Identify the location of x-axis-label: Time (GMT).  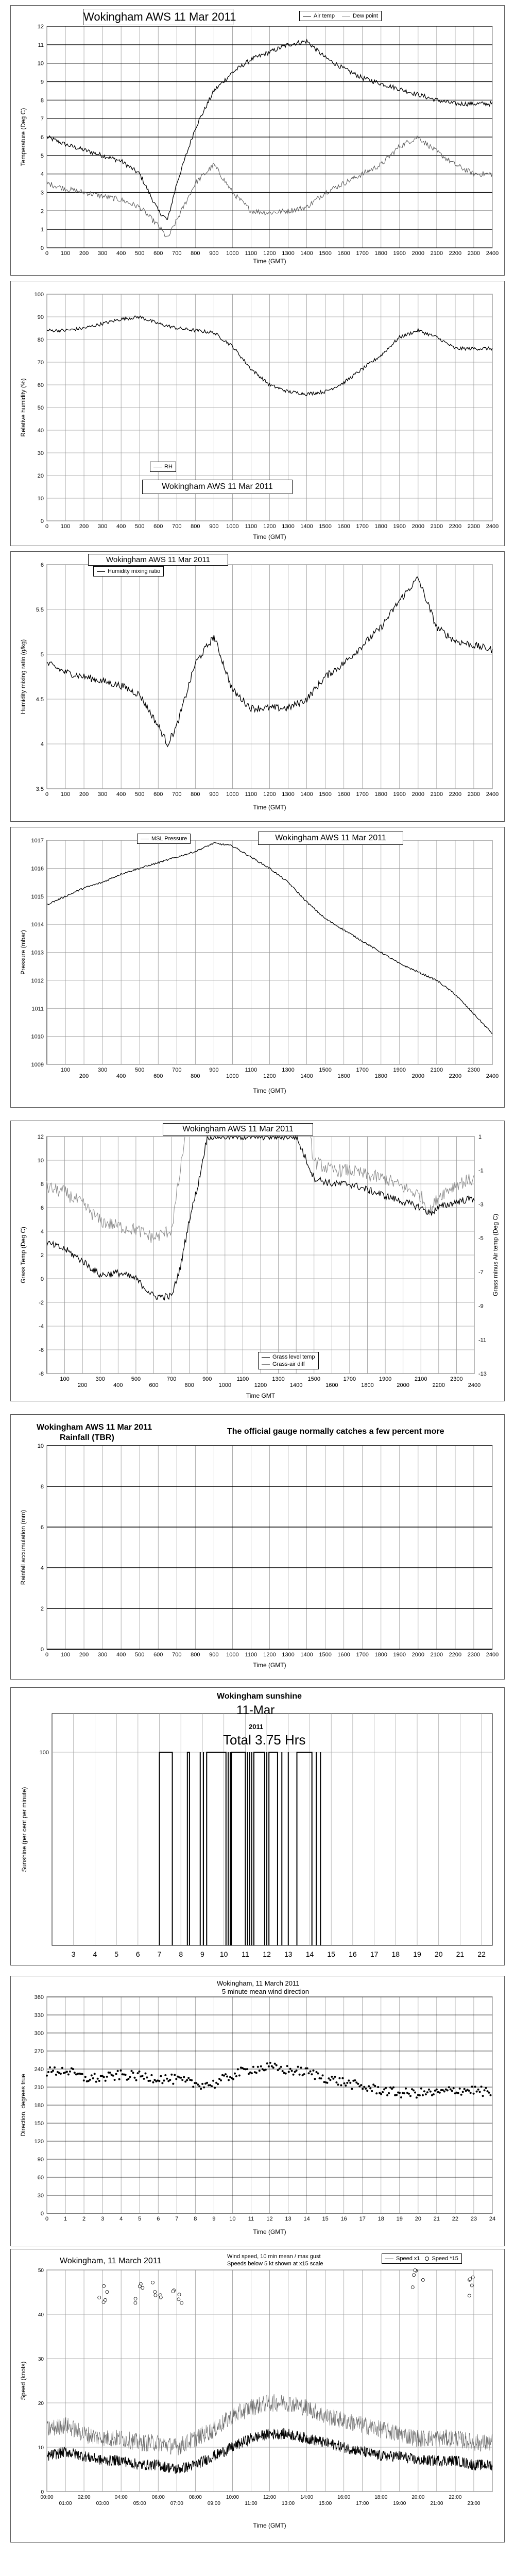
(270, 536).